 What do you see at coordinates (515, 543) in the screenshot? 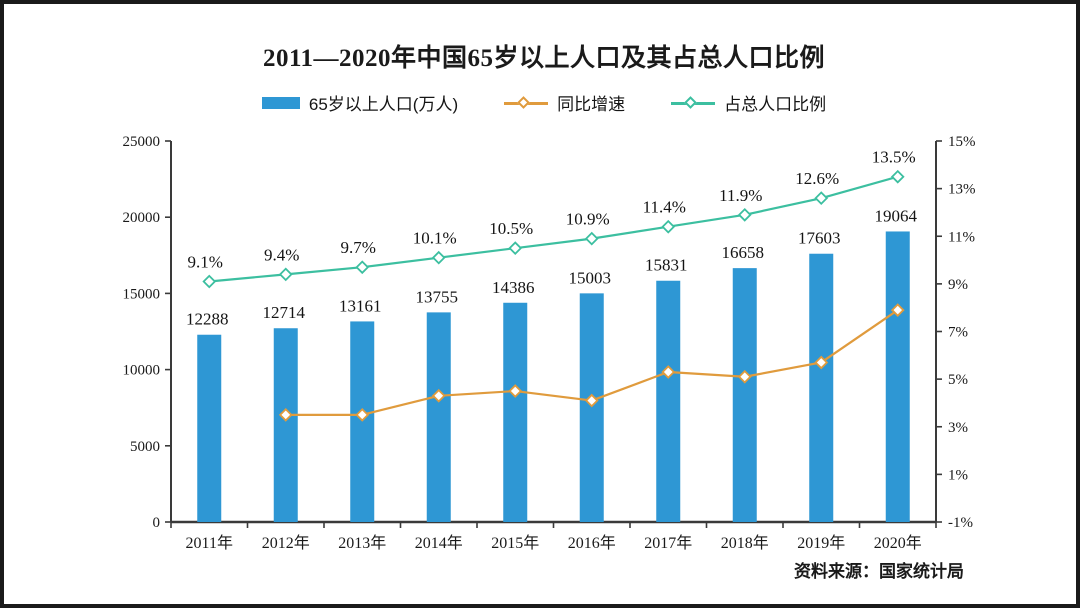
I see `x-axis-category-label: 2015年` at bounding box center [515, 543].